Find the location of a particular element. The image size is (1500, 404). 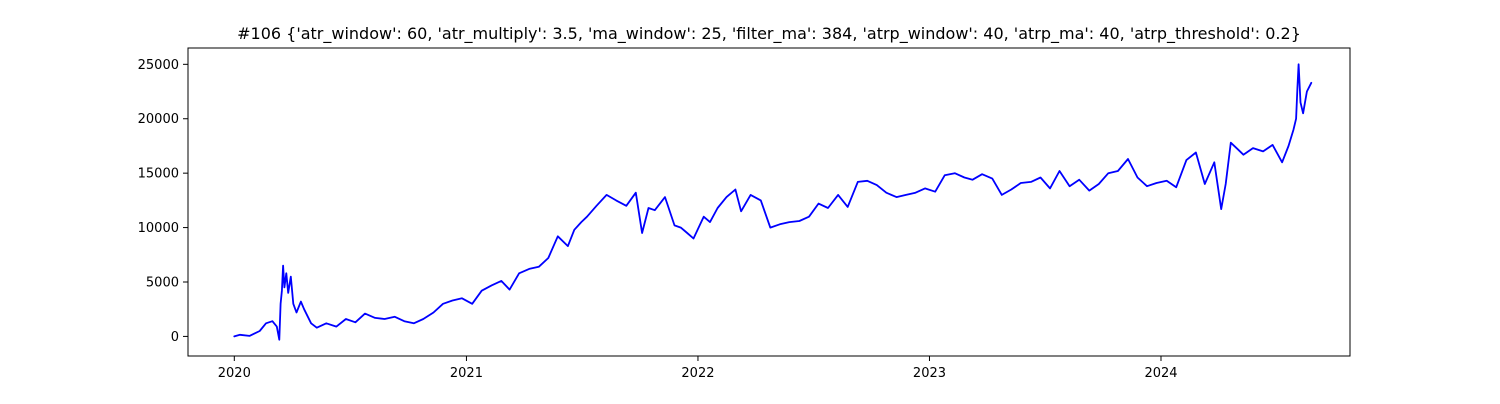

x-tick-label: 2024 is located at coordinates (1160, 373).